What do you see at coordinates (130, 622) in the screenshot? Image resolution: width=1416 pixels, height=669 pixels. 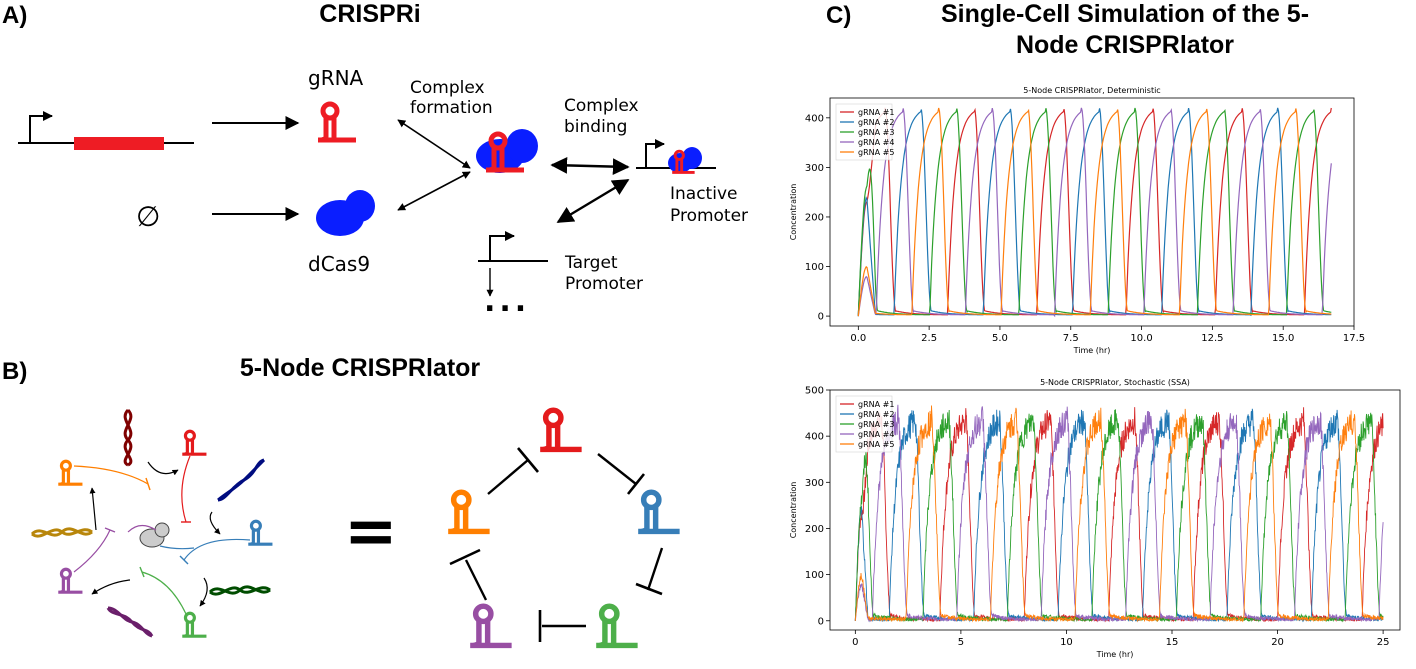 I see `dna-helix-purple-icon` at bounding box center [130, 622].